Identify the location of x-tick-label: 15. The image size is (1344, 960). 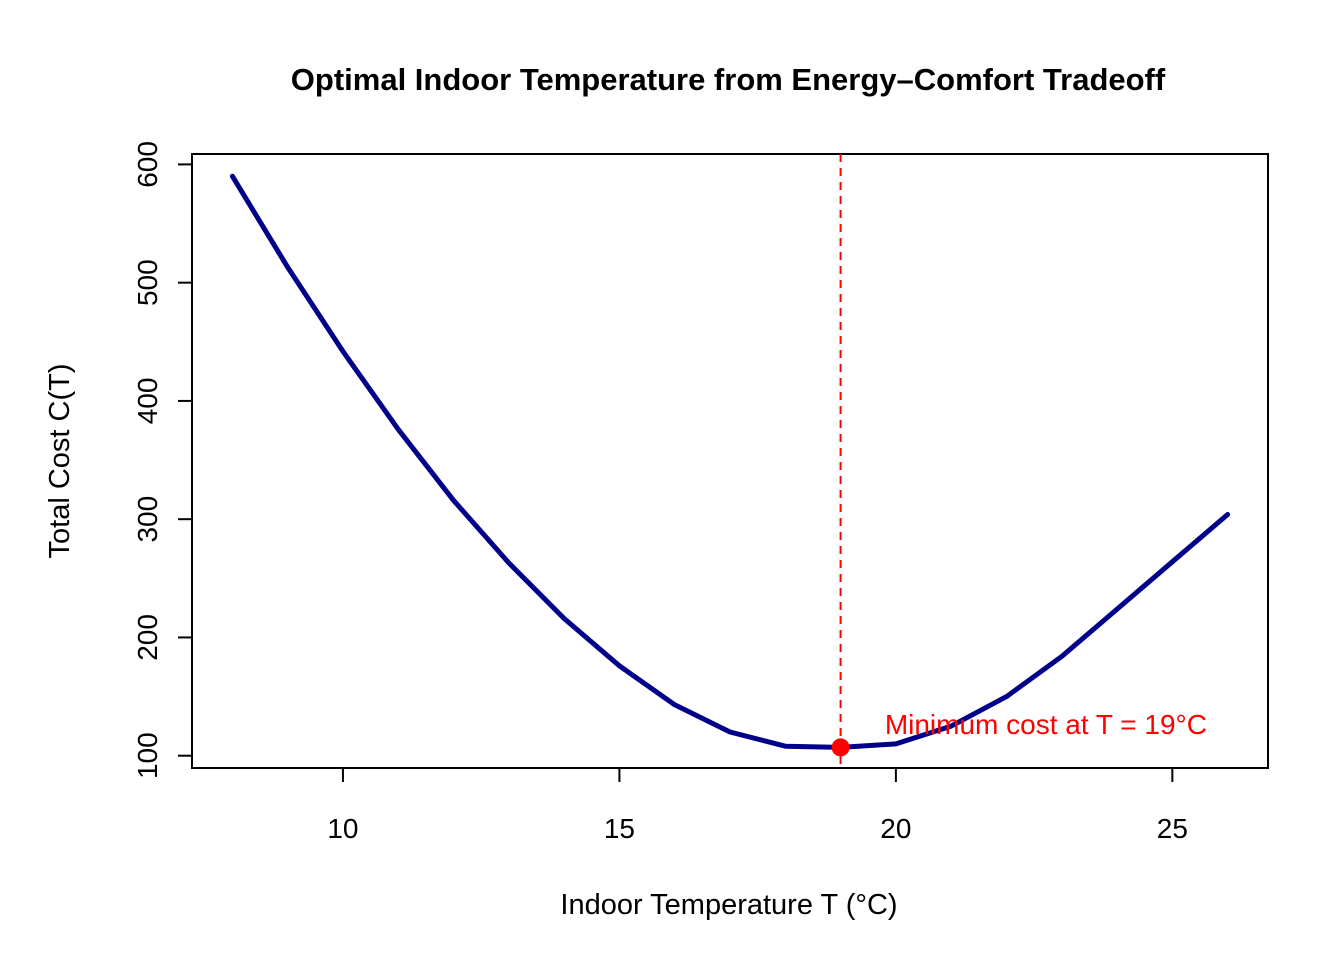
(619, 828).